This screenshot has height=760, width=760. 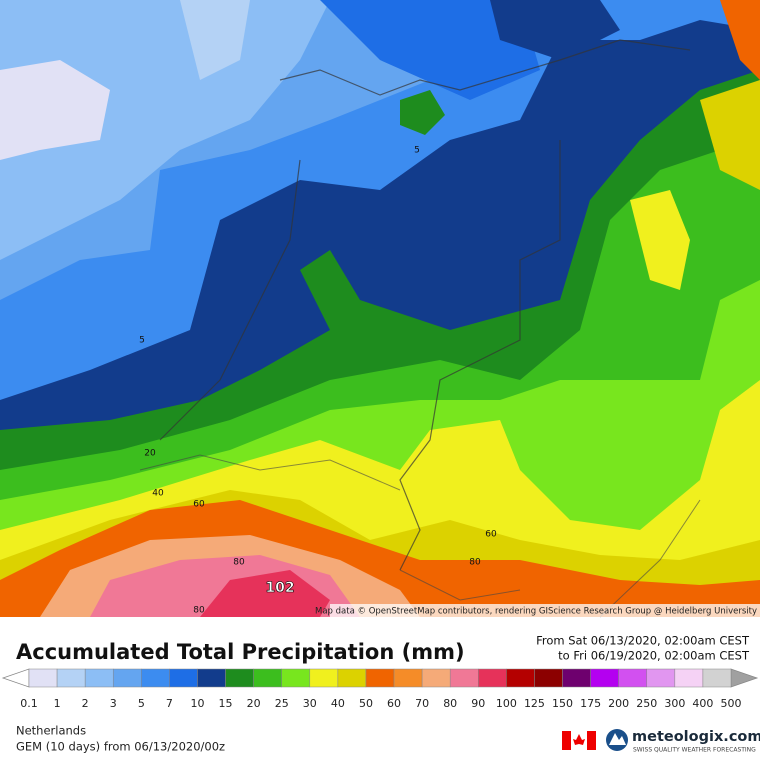 What do you see at coordinates (226, 703) in the screenshot?
I see `colorbar-label: 15` at bounding box center [226, 703].